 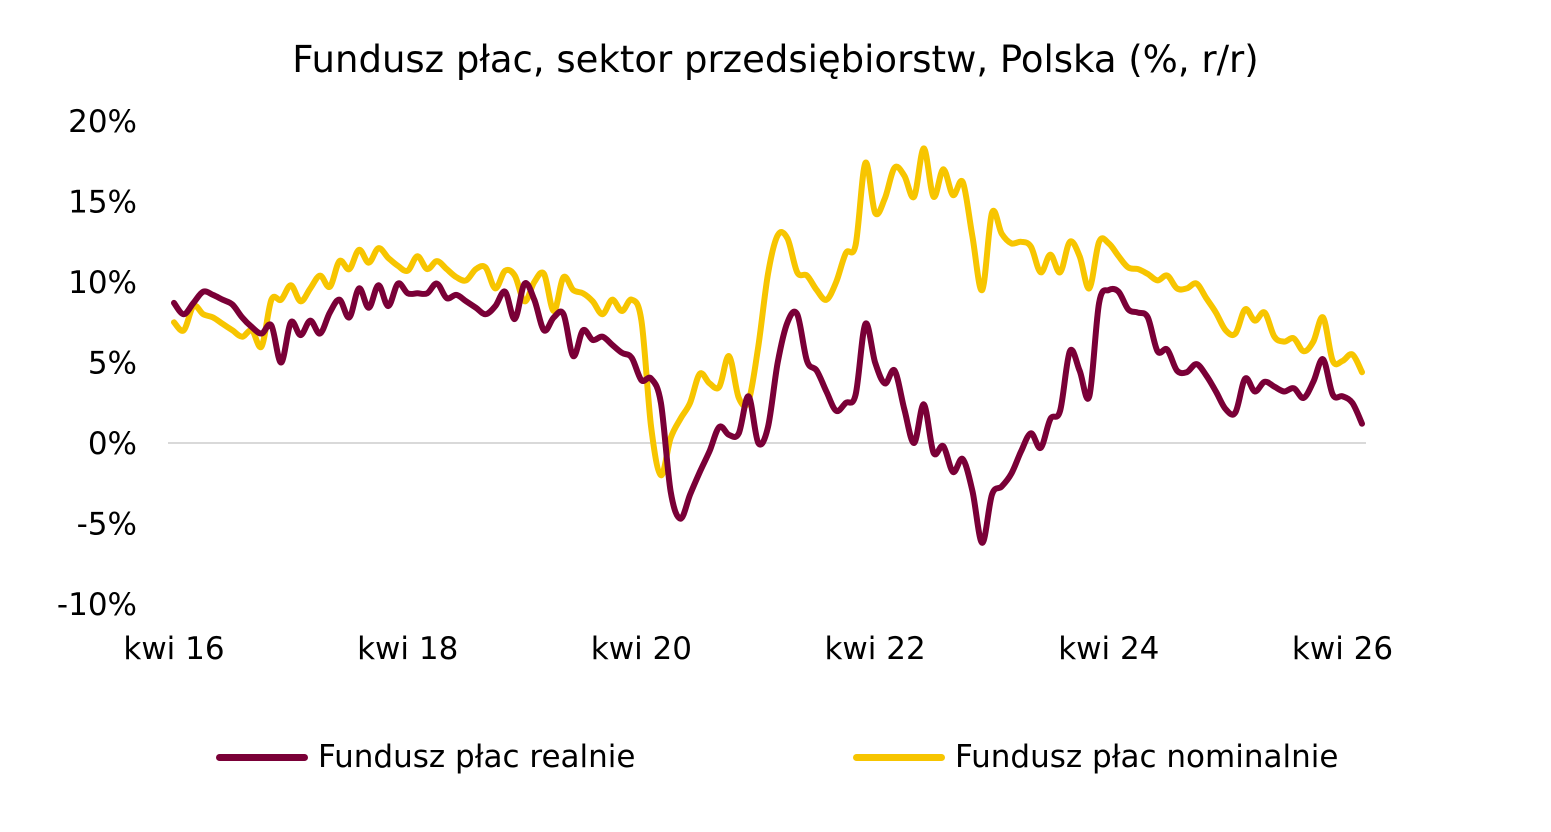 What do you see at coordinates (407, 649) in the screenshot?
I see `x-tick-label: kwi 18` at bounding box center [407, 649].